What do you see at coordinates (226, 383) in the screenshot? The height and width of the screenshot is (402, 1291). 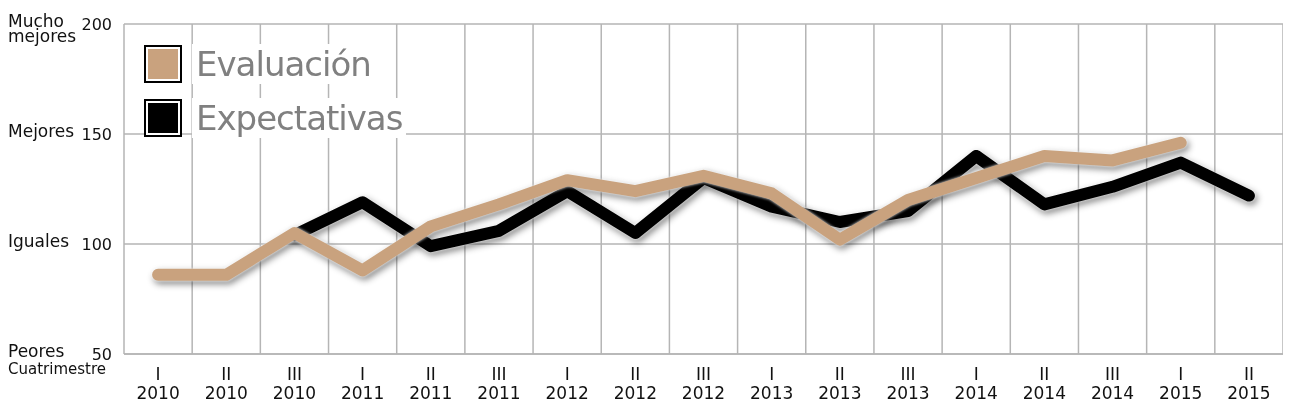 I see `x-tick-label: II 2010` at bounding box center [226, 383].